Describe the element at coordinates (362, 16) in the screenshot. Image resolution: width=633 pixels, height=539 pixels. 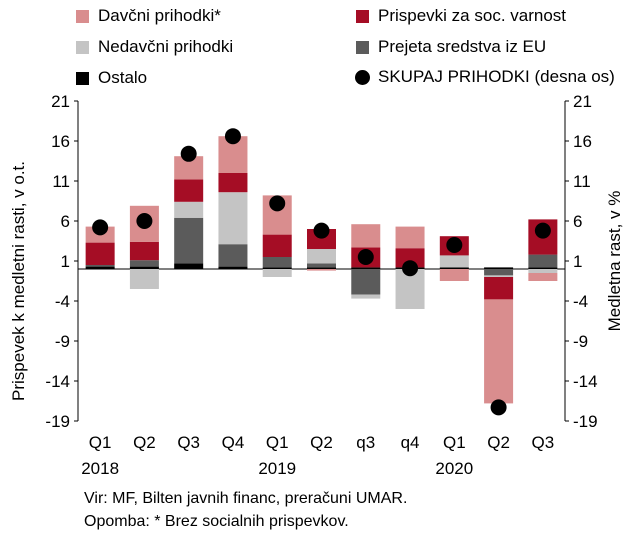
I see `legend-swatch-prispevki` at that location.